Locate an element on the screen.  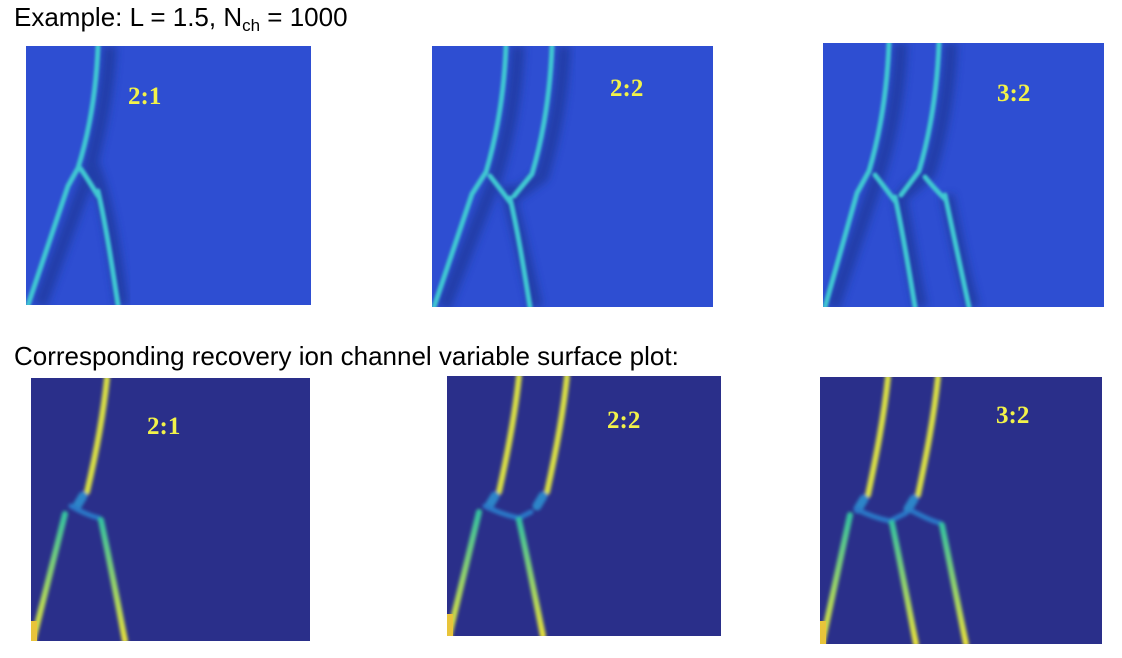
surface-plot-top-2-2: 2:2 is located at coordinates (572, 176).